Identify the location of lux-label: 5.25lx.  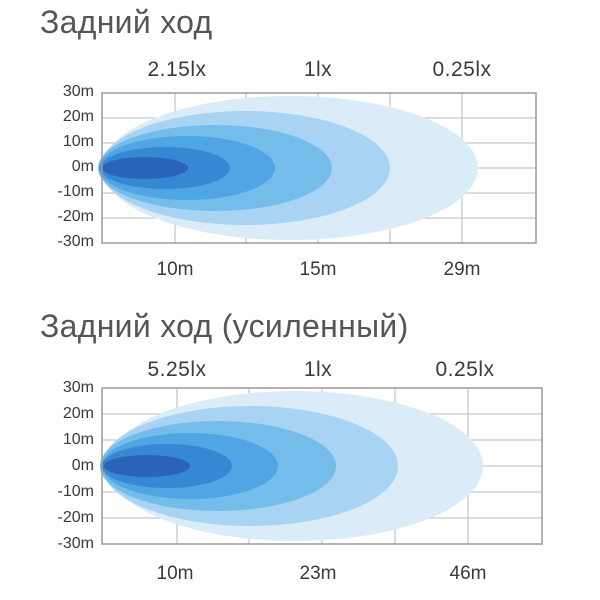
(177, 369).